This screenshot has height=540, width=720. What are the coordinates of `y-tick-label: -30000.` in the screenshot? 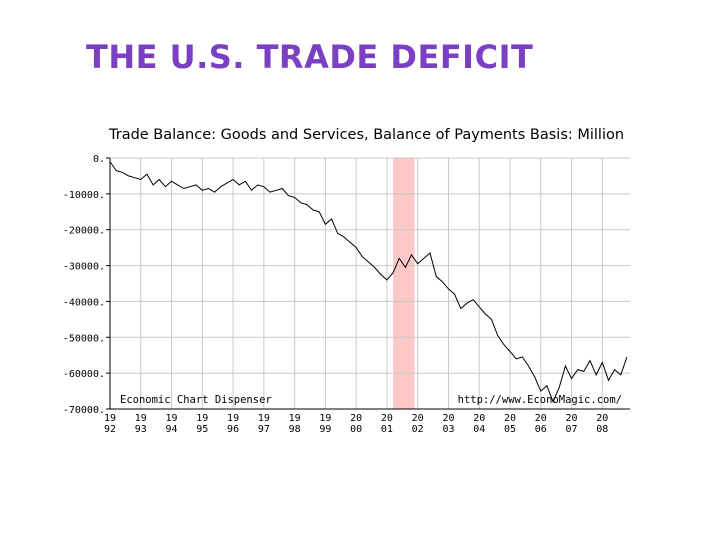 It's located at (84, 267).